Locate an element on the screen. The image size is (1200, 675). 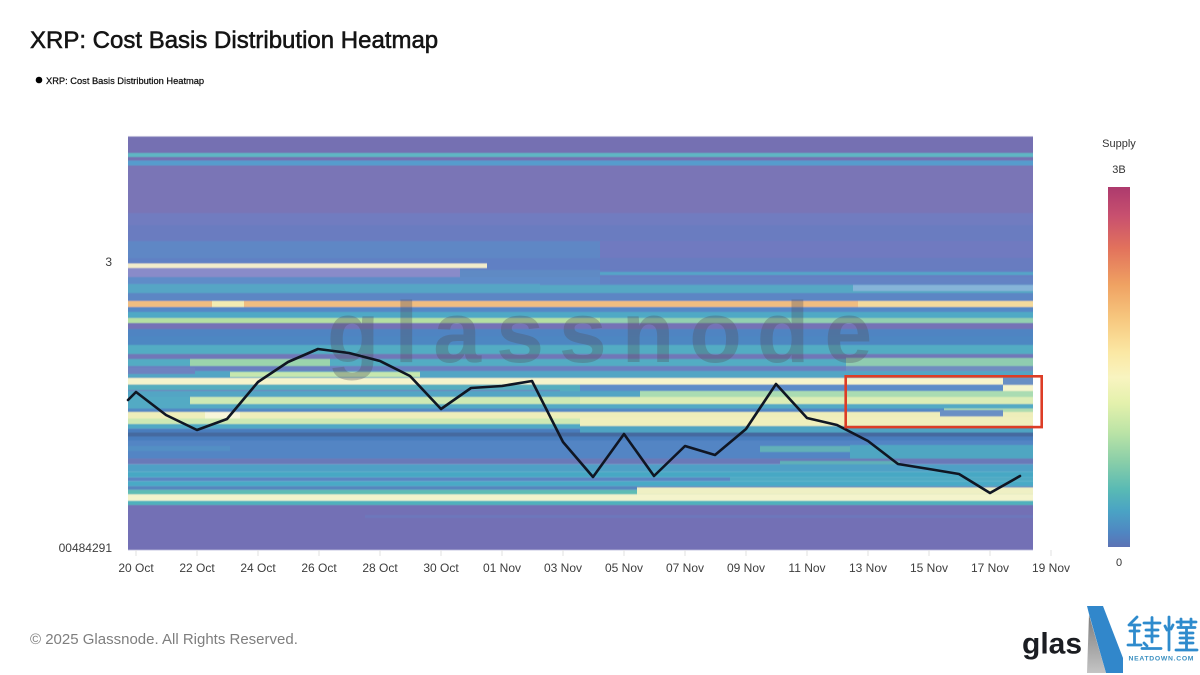
svg-text: 07 Nov is located at coordinates (685, 568).